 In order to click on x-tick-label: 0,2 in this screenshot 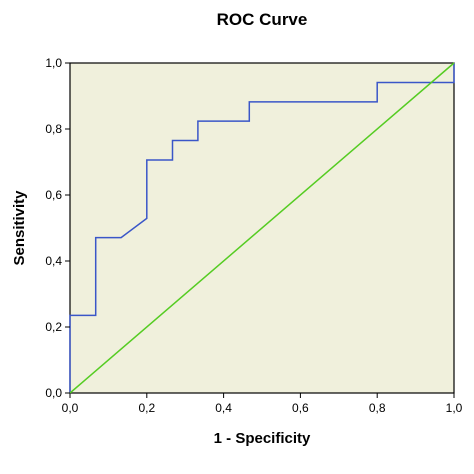, I will do `click(146, 408)`.